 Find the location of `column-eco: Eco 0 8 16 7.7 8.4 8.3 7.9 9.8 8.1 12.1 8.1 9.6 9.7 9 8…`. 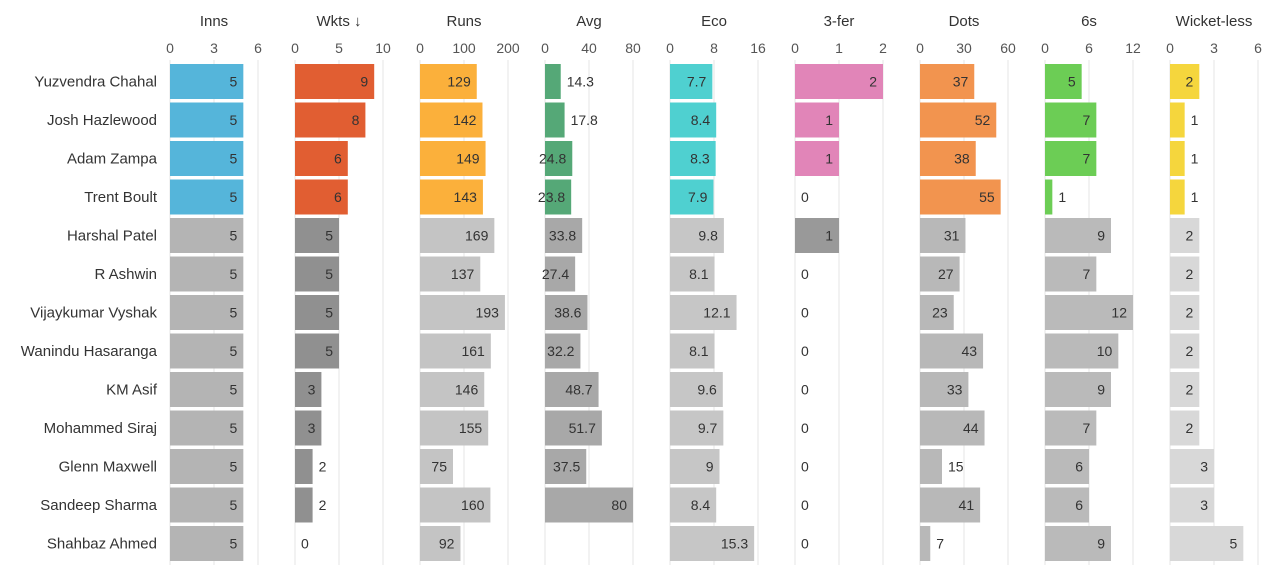

column-eco: Eco 0 8 16 7.7 8.4 8.3 7.9 9.8 8.1 12.1 8.1 9.6 9.7 9 8… is located at coordinates (716, 289).